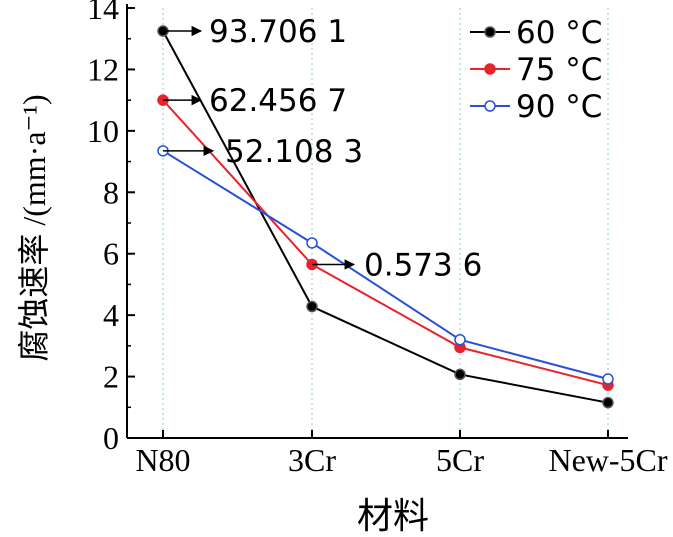 The height and width of the screenshot is (537, 673). Describe the element at coordinates (312, 460) in the screenshot. I see `x-tick-label-1: 3Cr` at that location.